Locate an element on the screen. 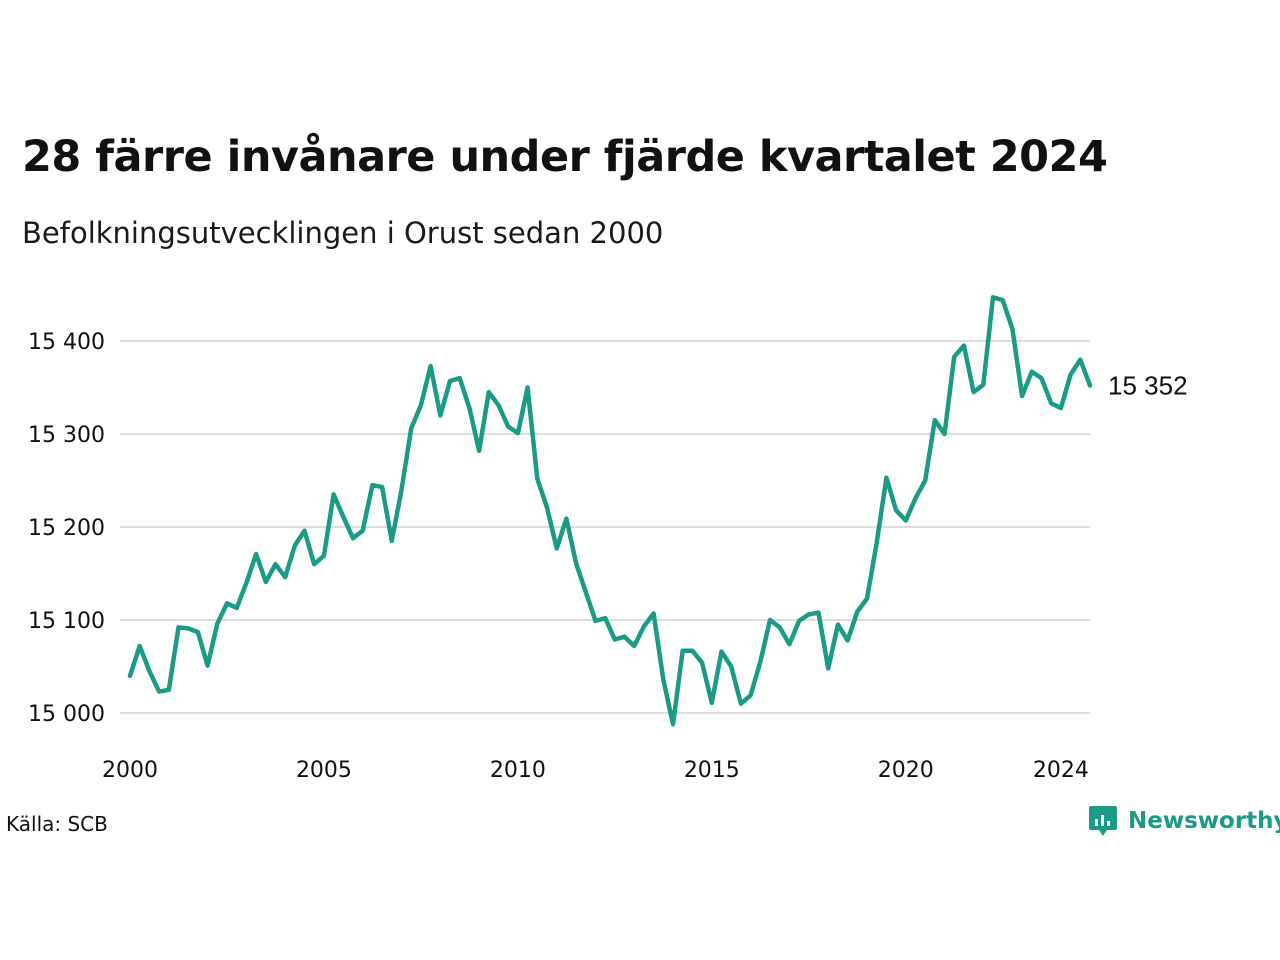  last-value-label: 15 352 is located at coordinates (1148, 386).